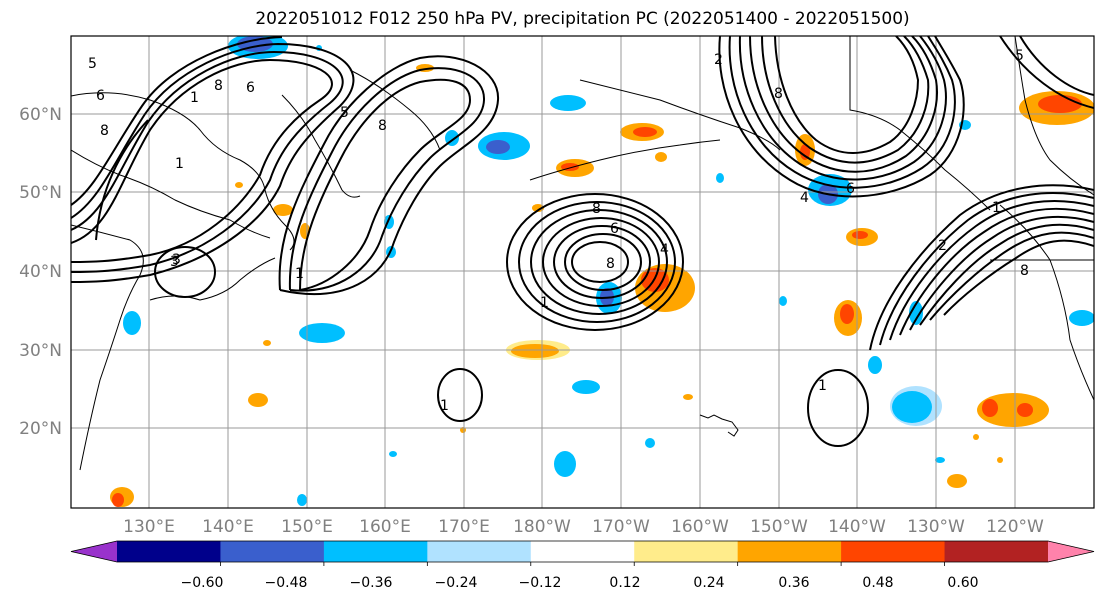 Image resolution: width=1105 pixels, height=601 pixels. What do you see at coordinates (624, 583) in the screenshot?
I see `colorbar-tick-label: 0.12` at bounding box center [624, 583].